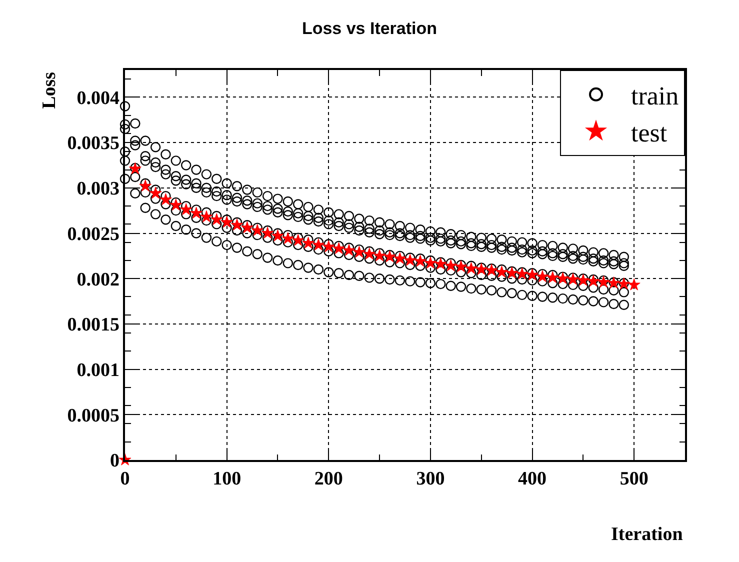 This screenshot has width=739, height=562. What do you see at coordinates (98, 98) in the screenshot?
I see `y-tick-label: 0.004` at bounding box center [98, 98].